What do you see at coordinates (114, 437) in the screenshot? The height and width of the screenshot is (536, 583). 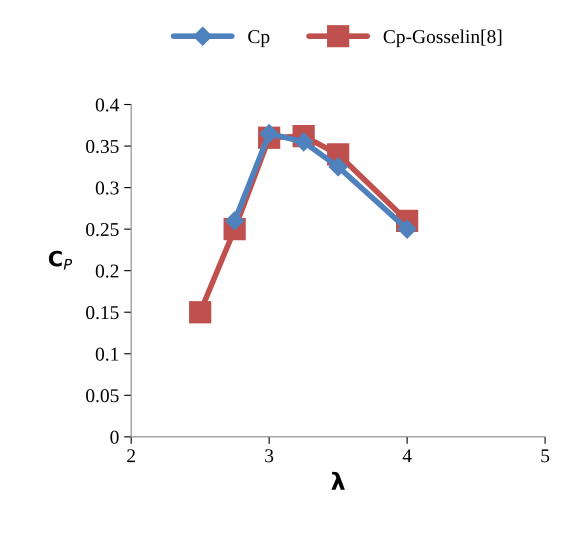 I see `y-tick-label: 0` at bounding box center [114, 437].